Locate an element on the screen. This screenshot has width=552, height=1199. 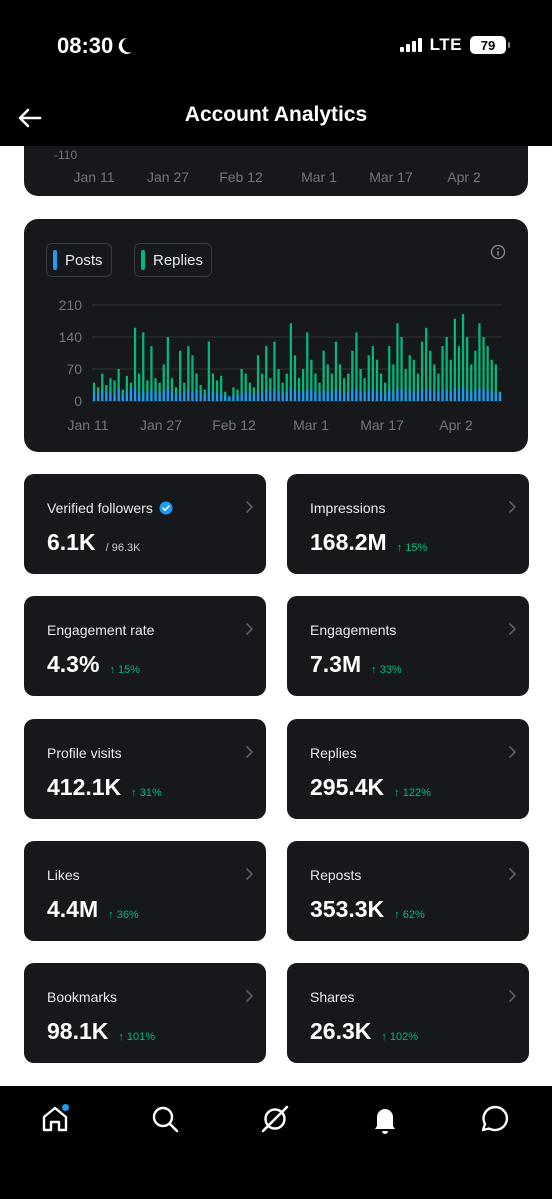
home-icon is located at coordinates (55, 1119).